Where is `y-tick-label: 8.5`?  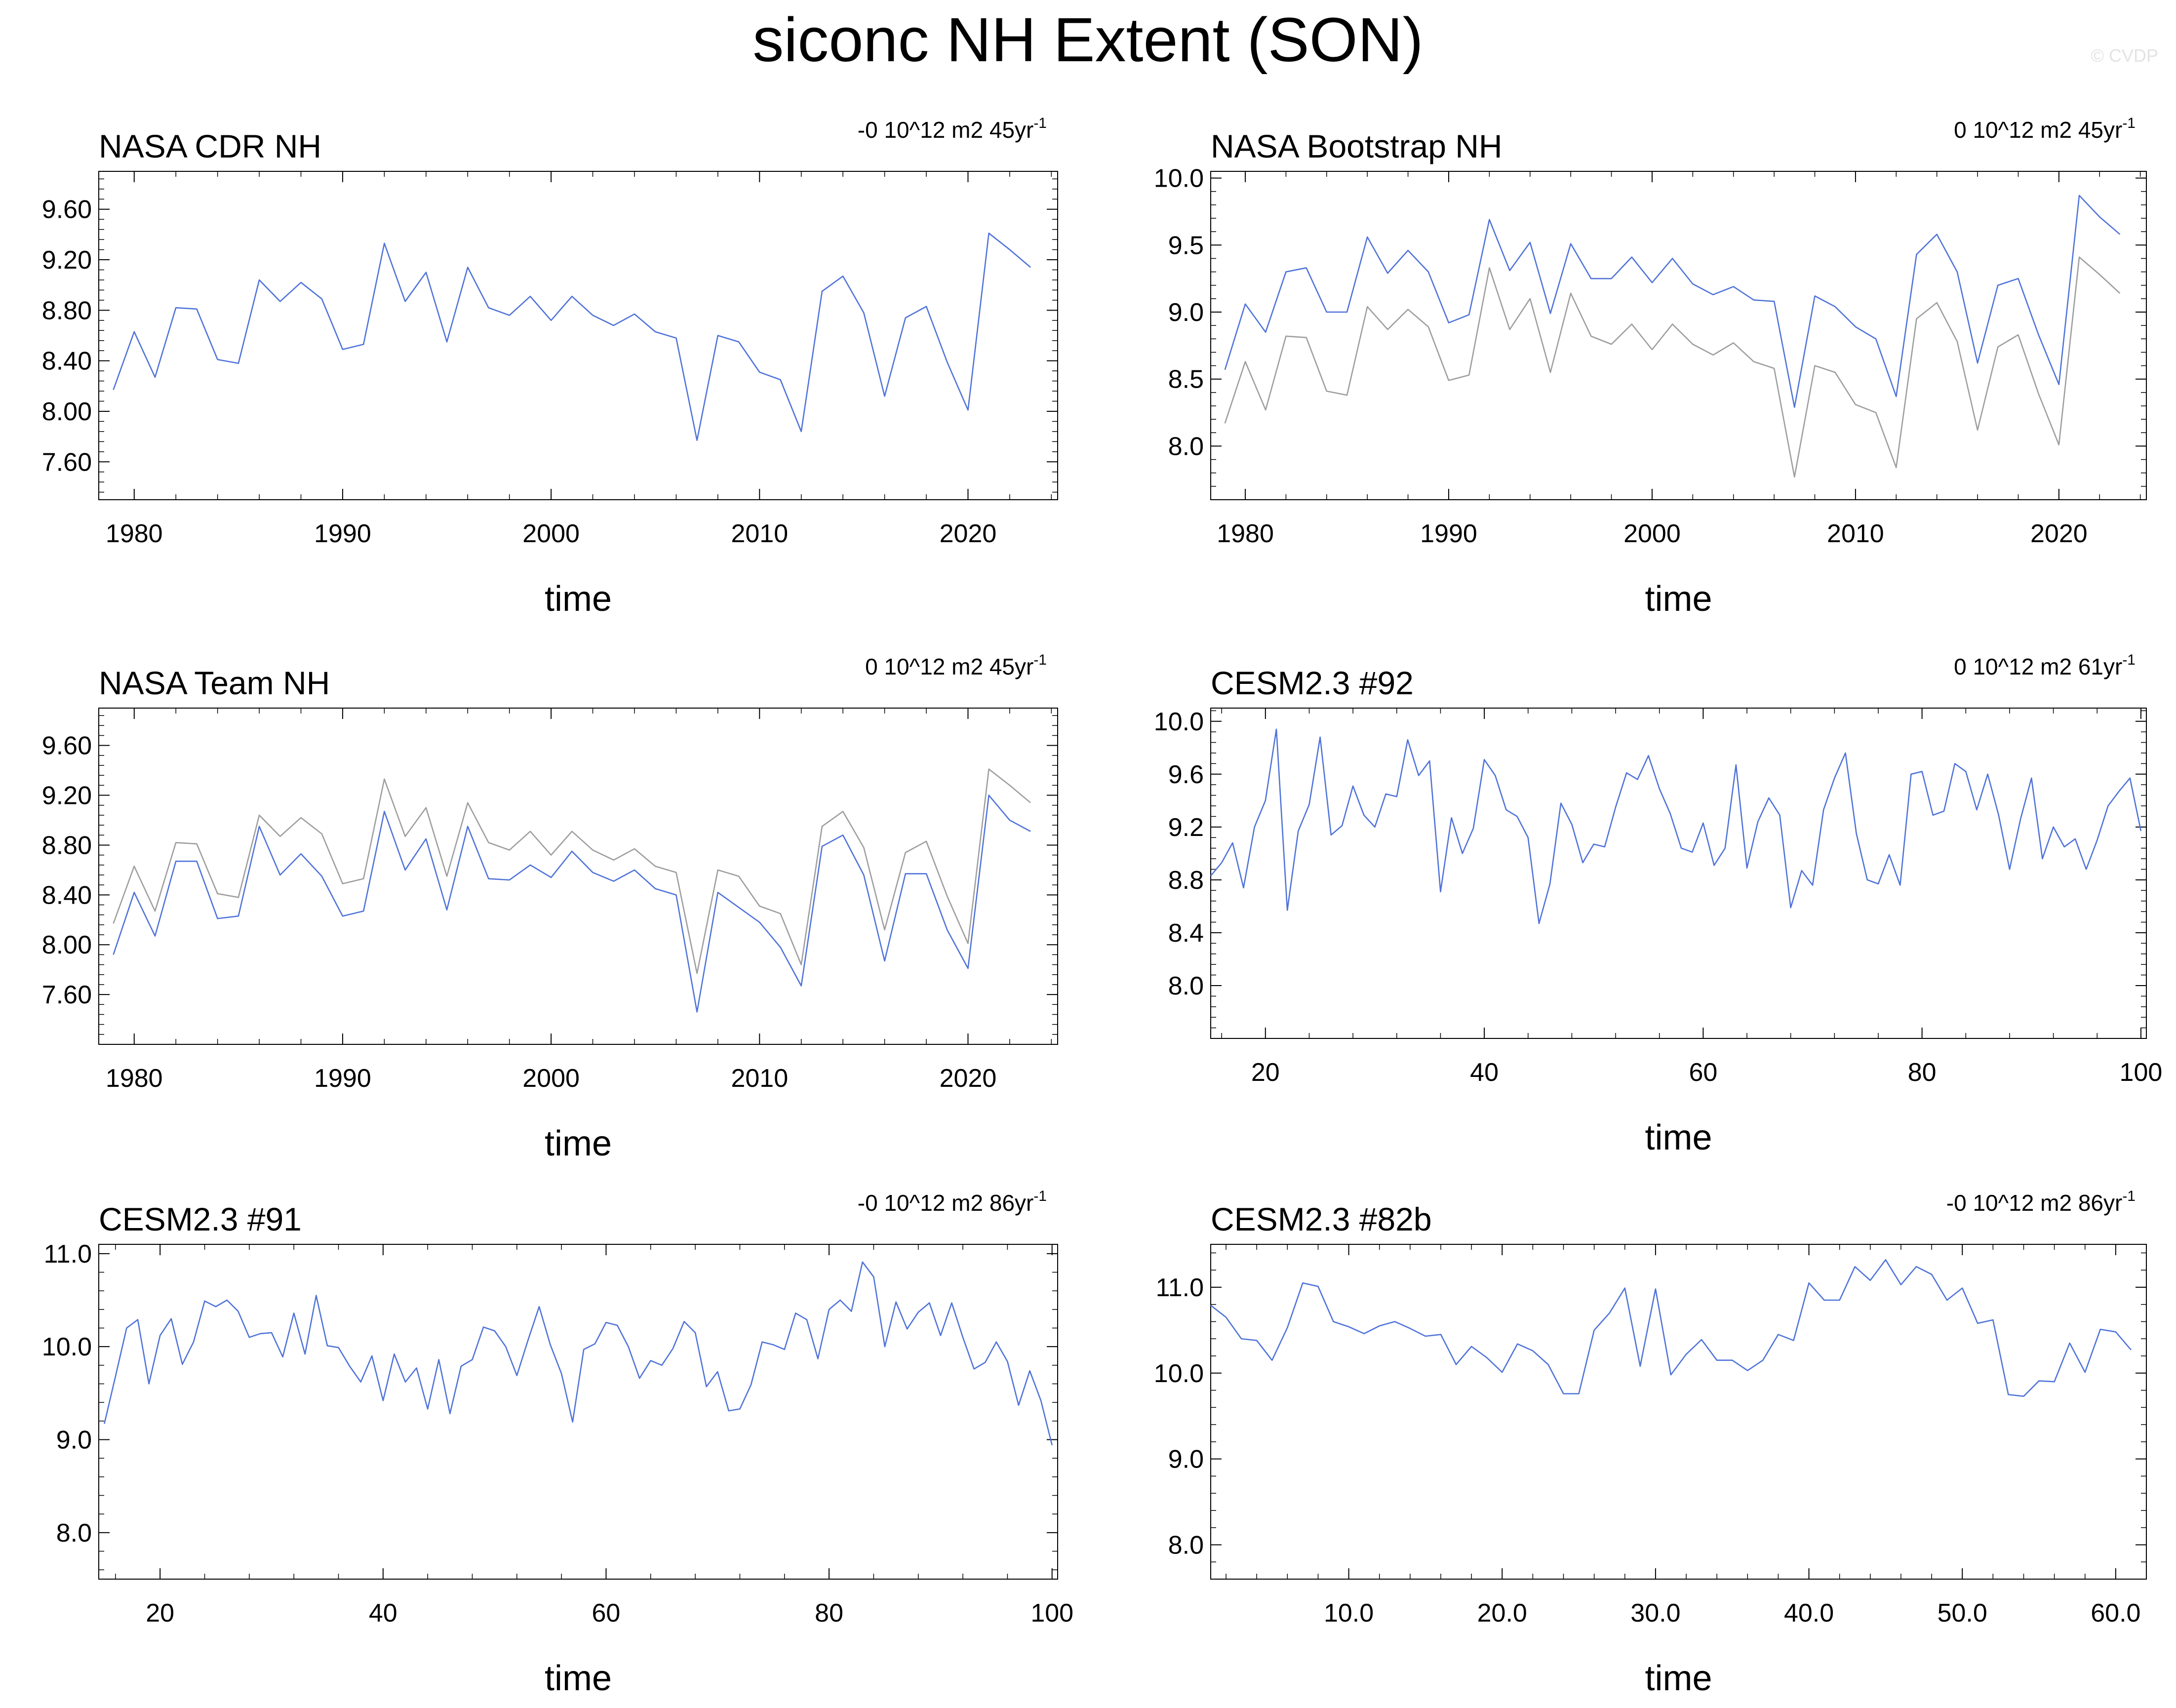 y-tick-label: 8.5 is located at coordinates (1186, 379).